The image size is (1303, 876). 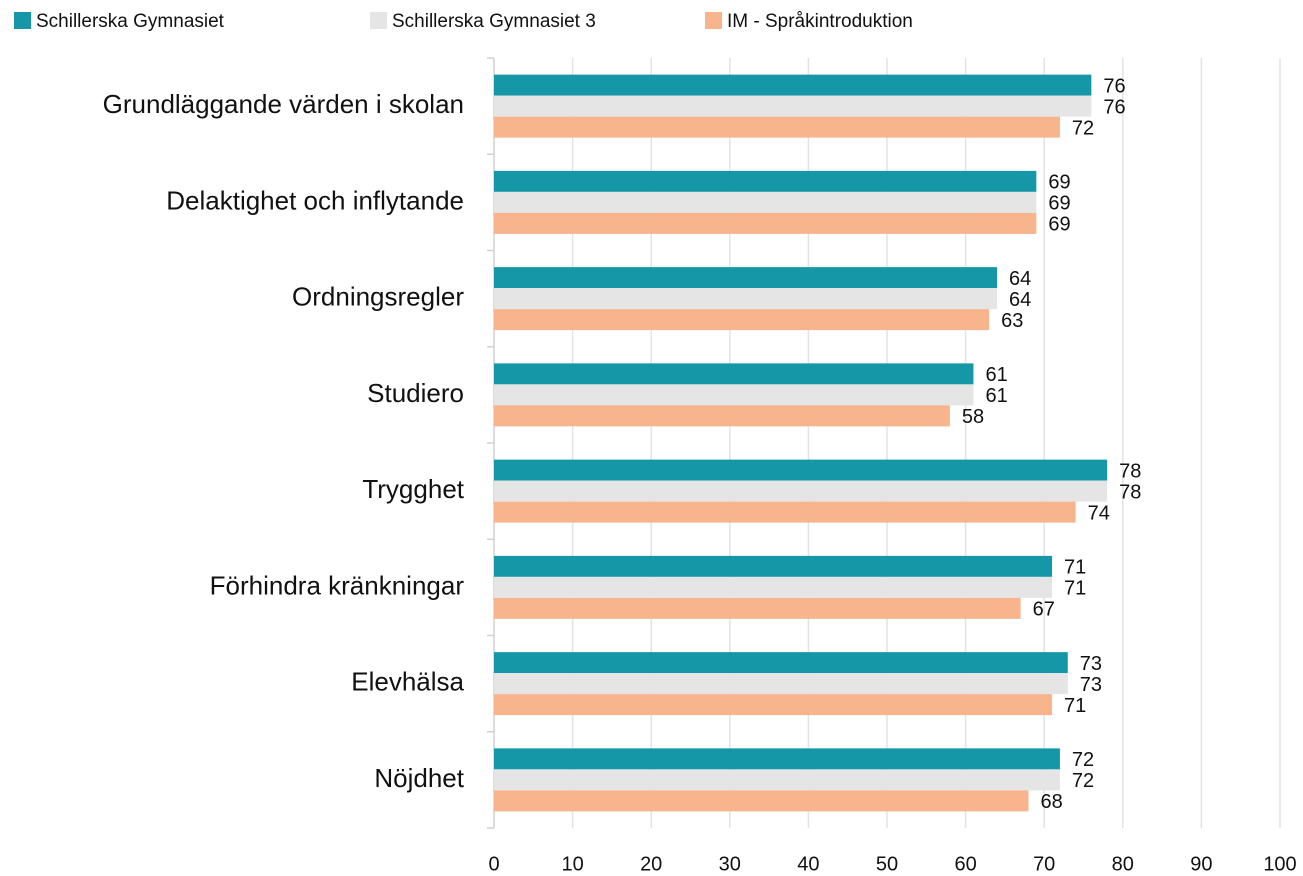 I want to click on x-tick-label: 90, so click(x=1201, y=864).